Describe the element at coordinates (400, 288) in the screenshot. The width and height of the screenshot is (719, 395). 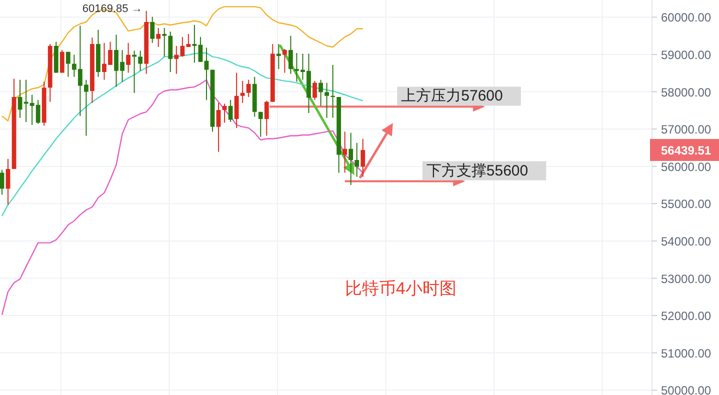
I see `annotation: 比特币4小时图` at that location.